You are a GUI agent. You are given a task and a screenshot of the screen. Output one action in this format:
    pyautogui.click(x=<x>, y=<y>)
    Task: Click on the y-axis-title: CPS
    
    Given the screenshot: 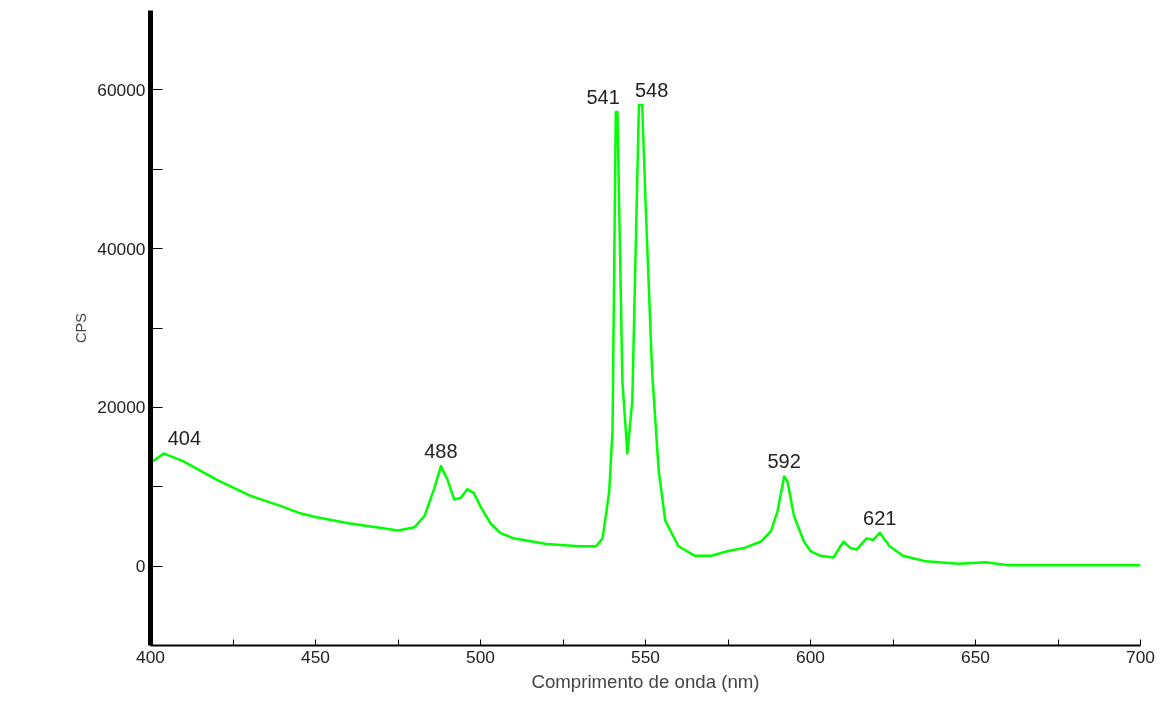 What is the action you would take?
    pyautogui.click(x=81, y=328)
    